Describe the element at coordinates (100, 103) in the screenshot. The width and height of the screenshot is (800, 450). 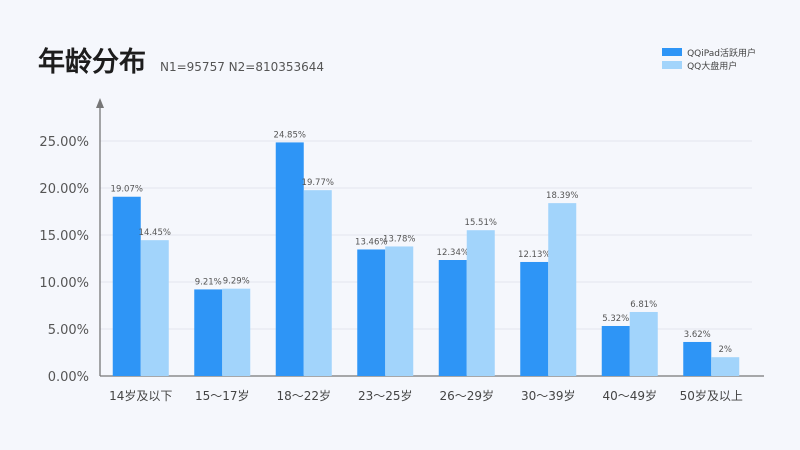
I see `y-axis-arrow` at that location.